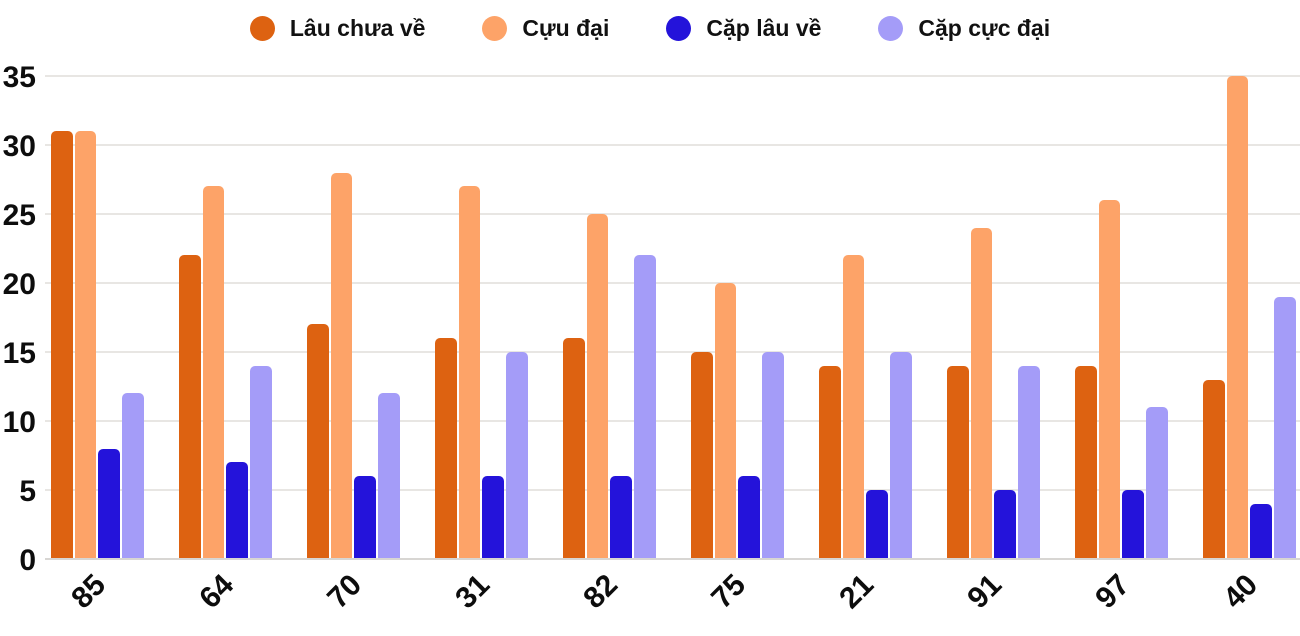 The width and height of the screenshot is (1300, 636). What do you see at coordinates (877, 524) in the screenshot?
I see `bar-21-series3` at bounding box center [877, 524].